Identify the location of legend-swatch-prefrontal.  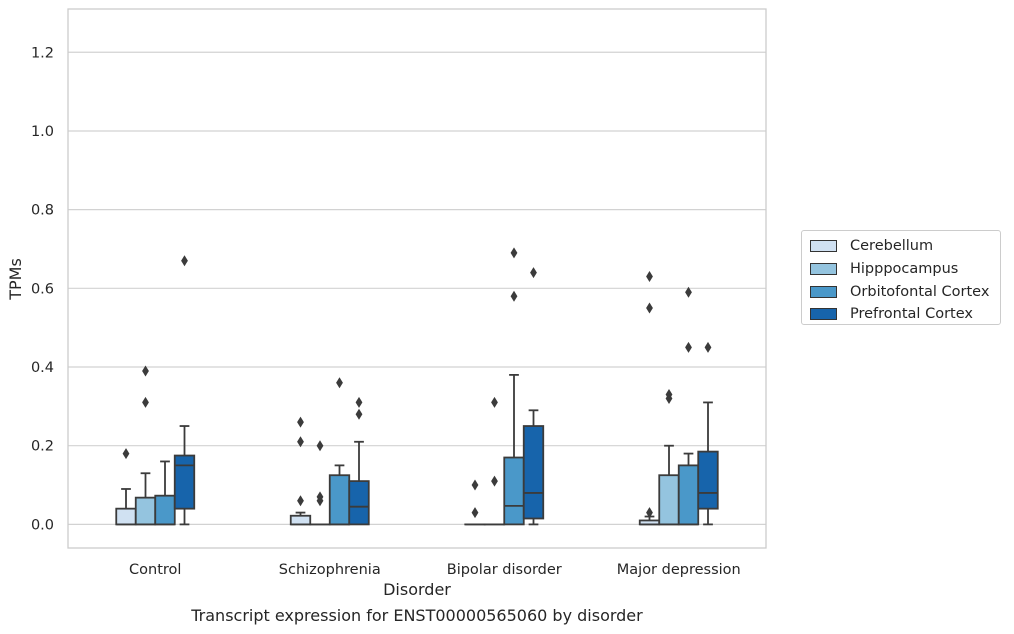
(823, 314).